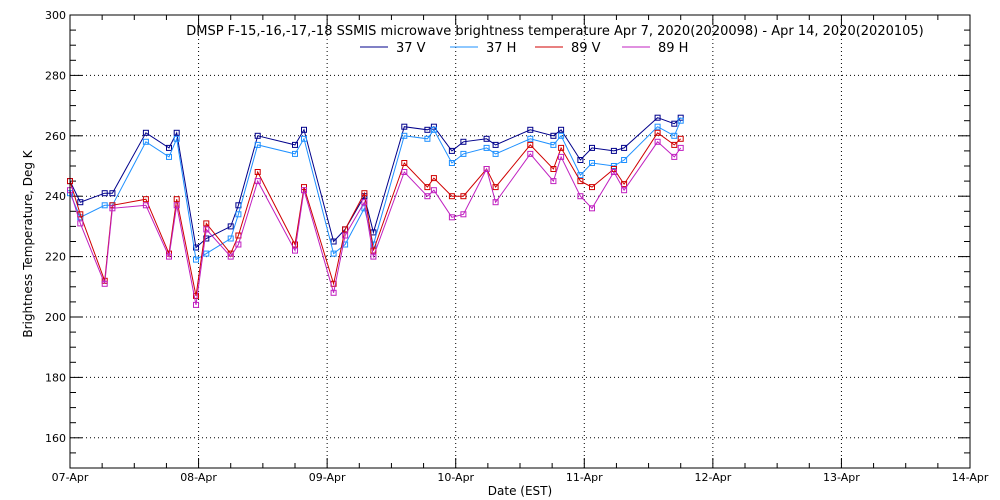 This screenshot has width=1000, height=500. What do you see at coordinates (841, 477) in the screenshot?
I see `x-tick-label: 13-Apr` at bounding box center [841, 477].